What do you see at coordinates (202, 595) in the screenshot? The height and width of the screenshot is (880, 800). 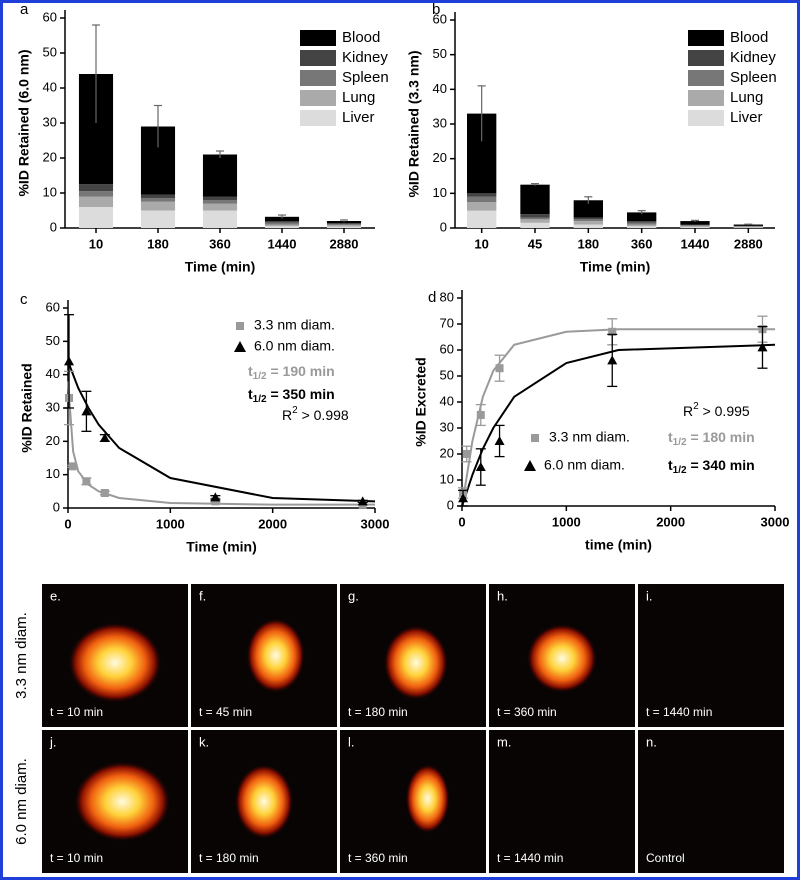 I see `panel-letter: f.` at bounding box center [202, 595].